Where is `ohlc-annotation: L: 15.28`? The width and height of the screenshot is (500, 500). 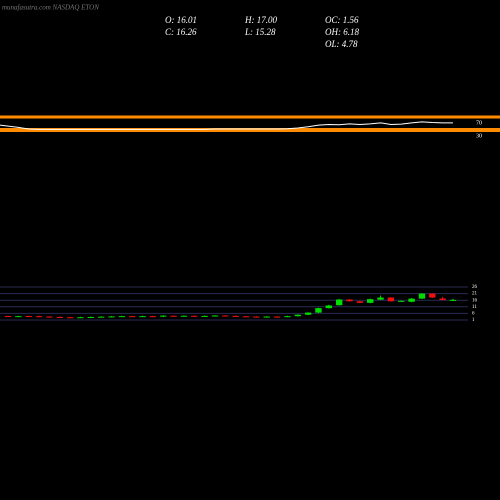
ohlc-annotation: L: 15.28 is located at coordinates (260, 32).